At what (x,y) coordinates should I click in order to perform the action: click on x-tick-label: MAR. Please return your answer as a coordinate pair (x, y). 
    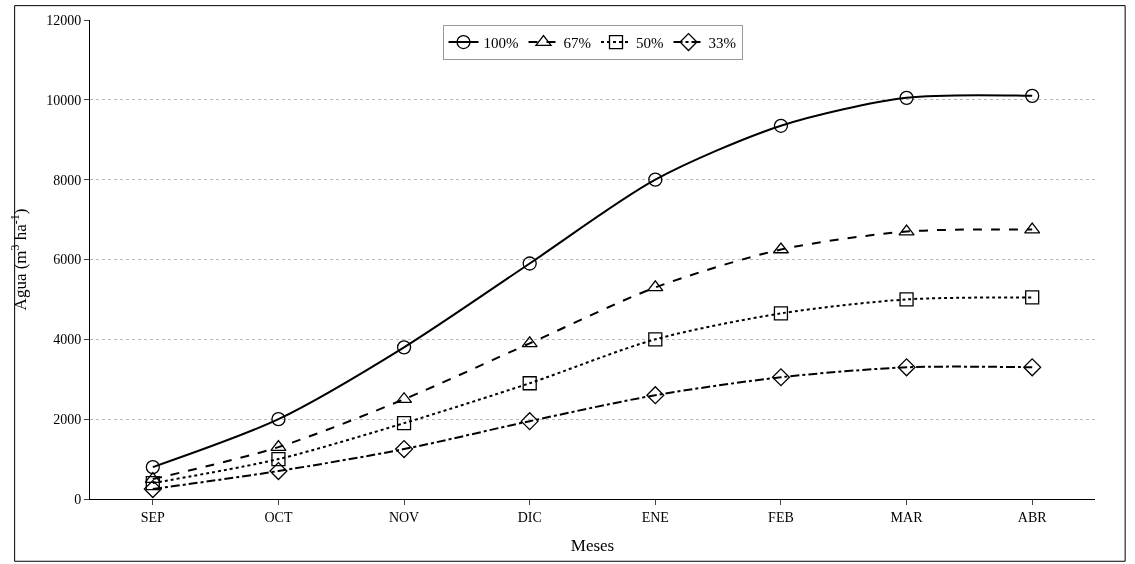
    Looking at the image, I should click on (907, 517).